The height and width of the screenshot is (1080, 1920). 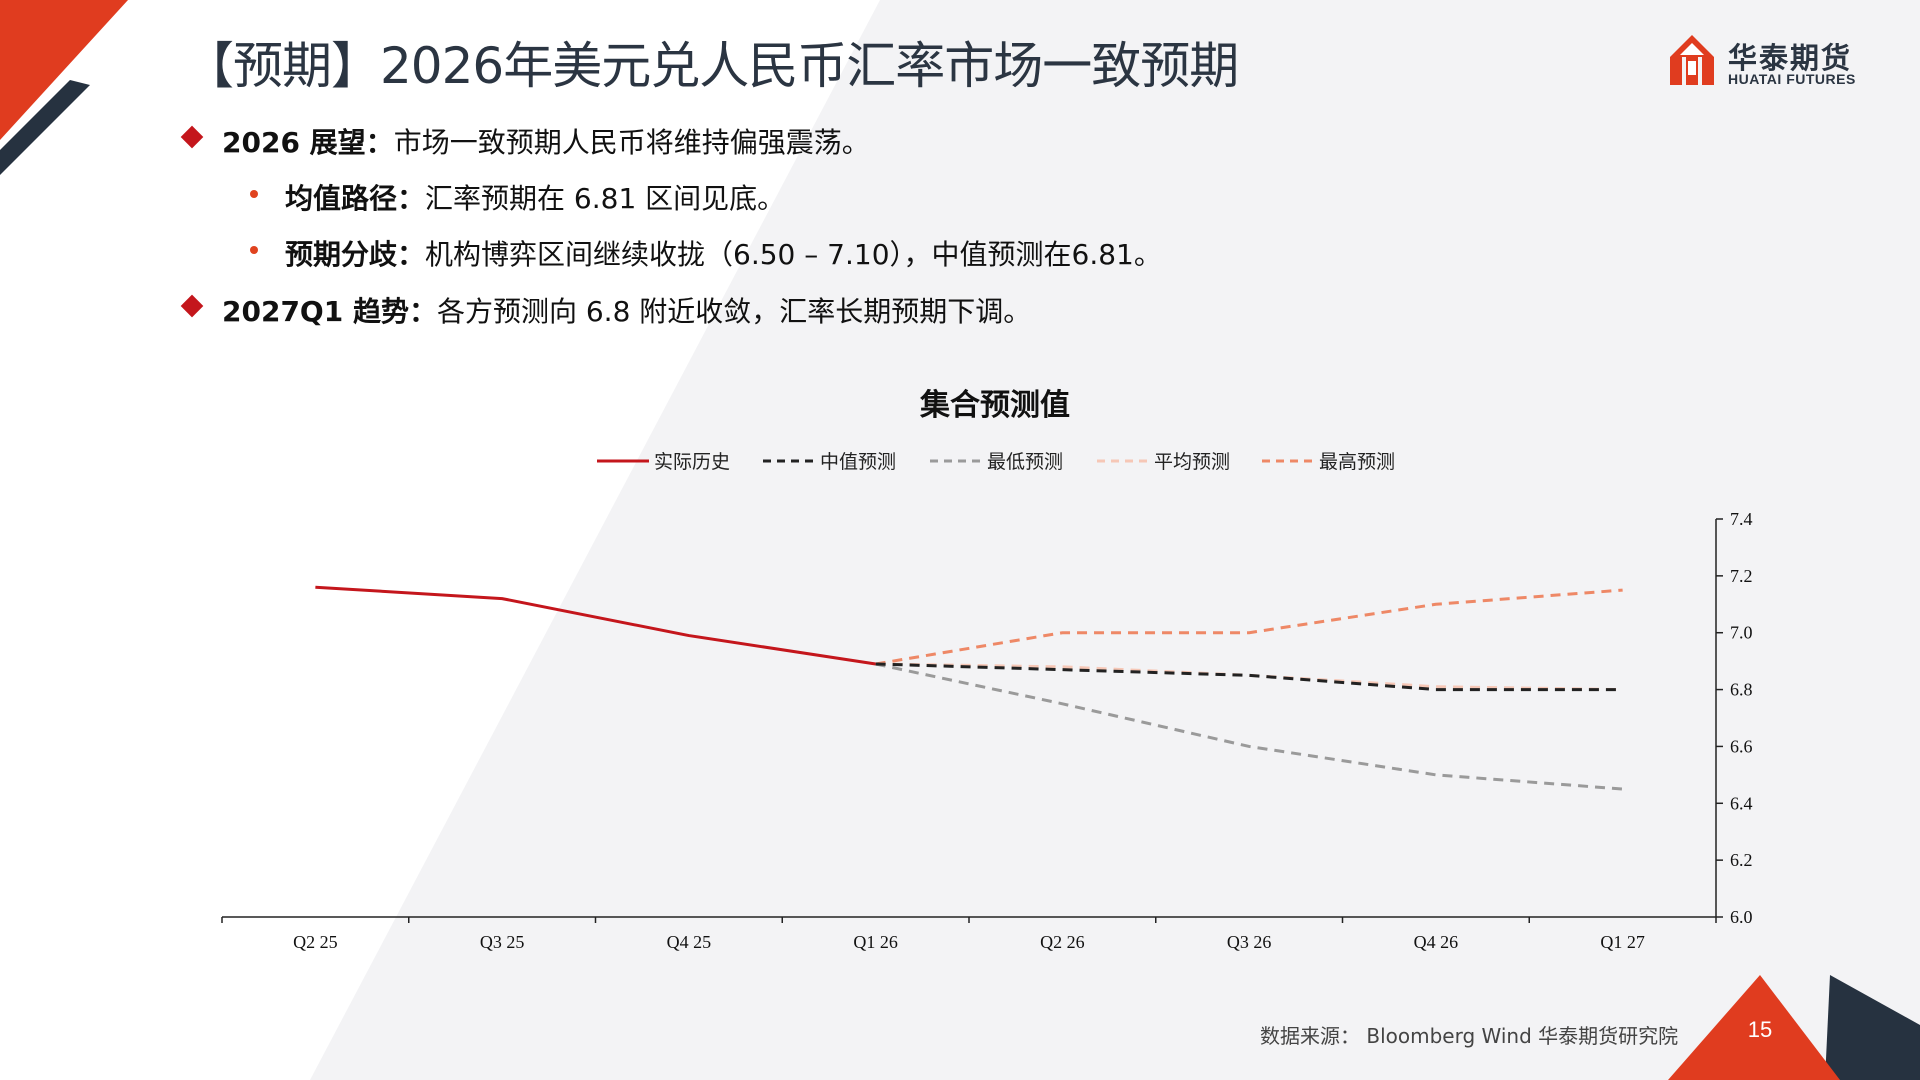 What do you see at coordinates (1872, 1027) in the screenshot?
I see `footer-navy-triangle` at bounding box center [1872, 1027].